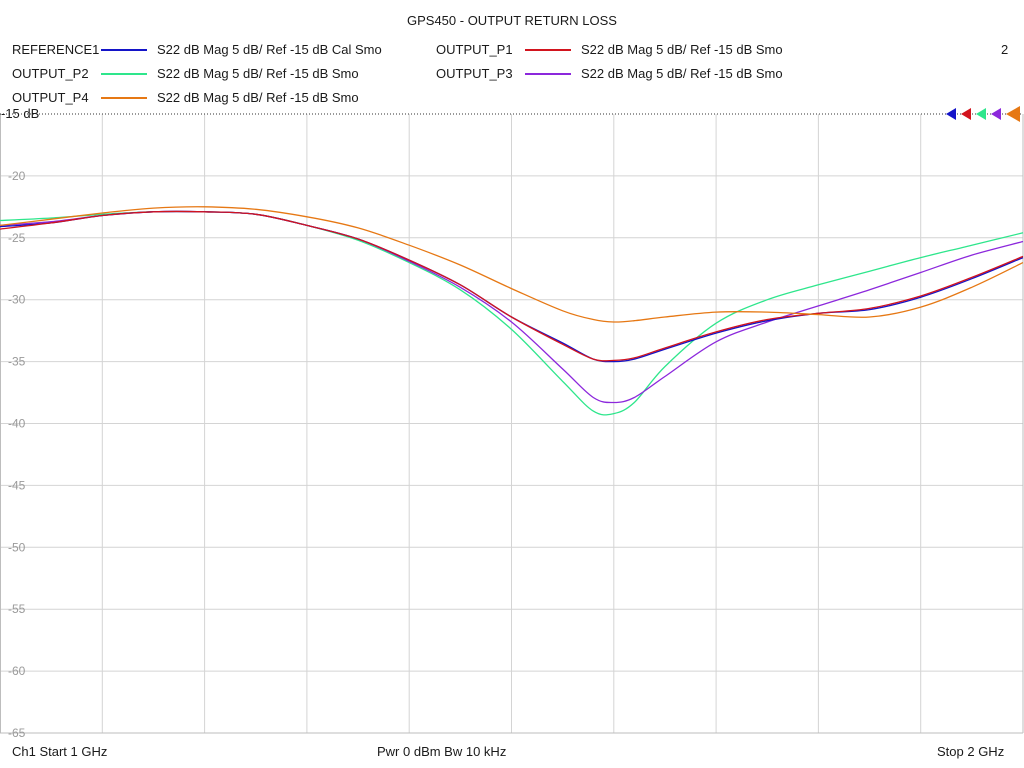 This screenshot has height=768, width=1024. Describe the element at coordinates (17, 547) in the screenshot. I see `y-tick-label: -50` at that location.